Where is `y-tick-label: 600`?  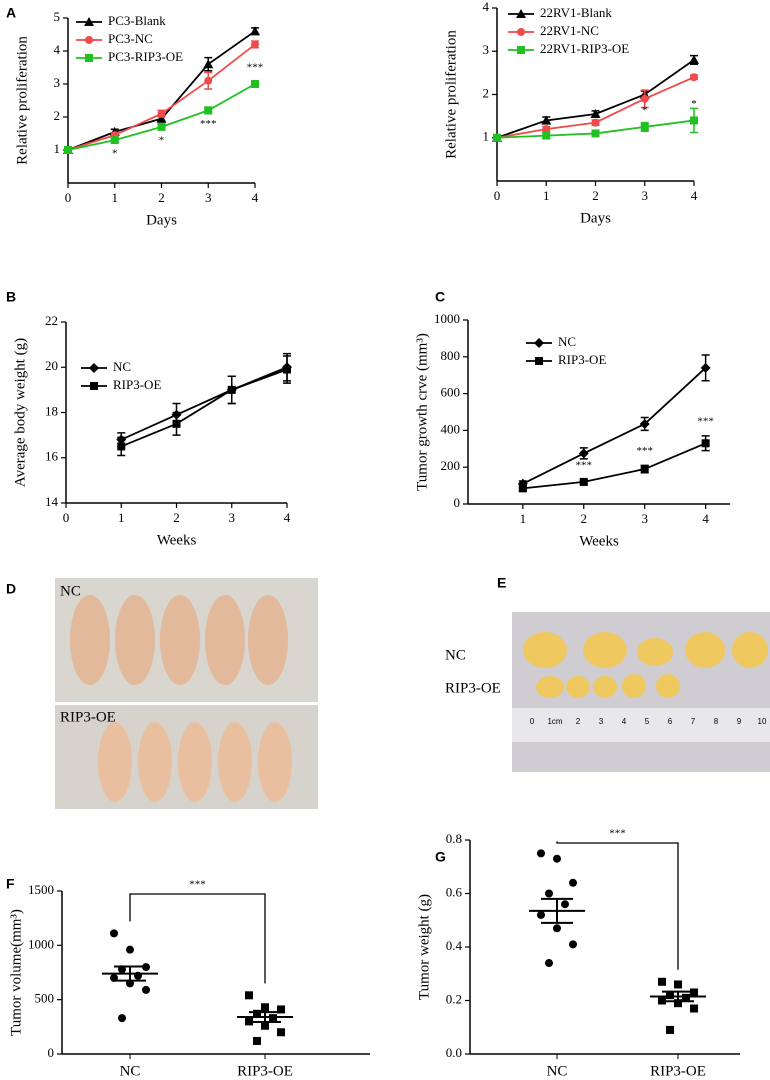
y-tick-label: 600 is located at coordinates (451, 392).